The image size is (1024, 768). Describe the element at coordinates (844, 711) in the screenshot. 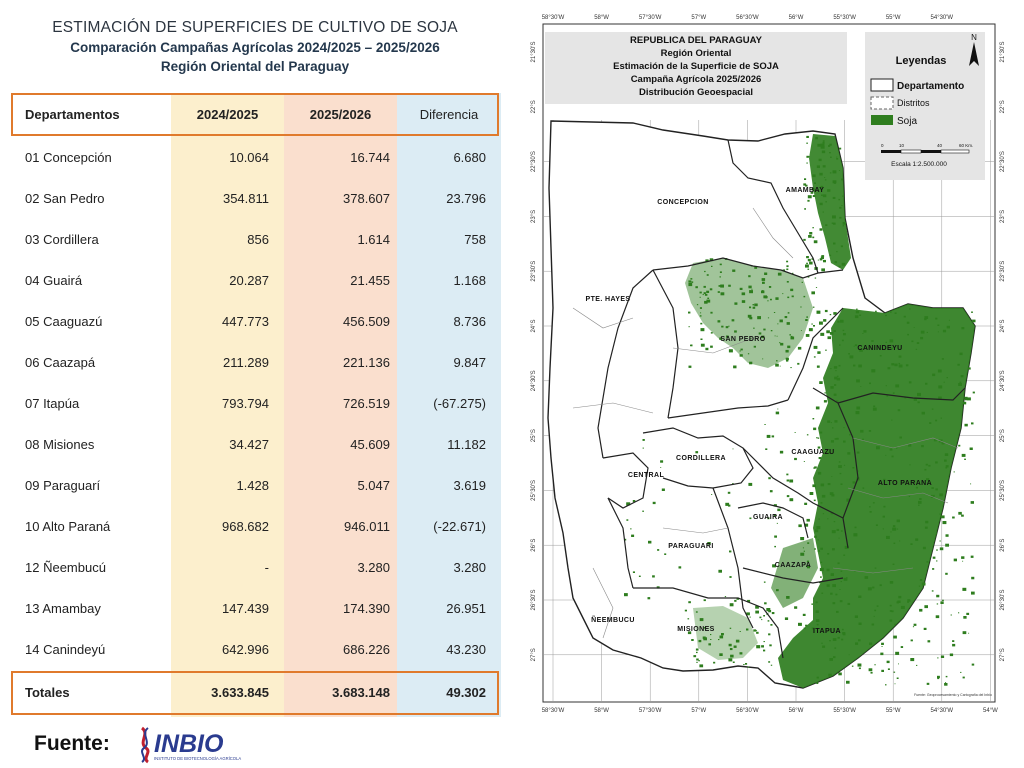

I see `longitude-label-bottom: 55°30'W` at that location.